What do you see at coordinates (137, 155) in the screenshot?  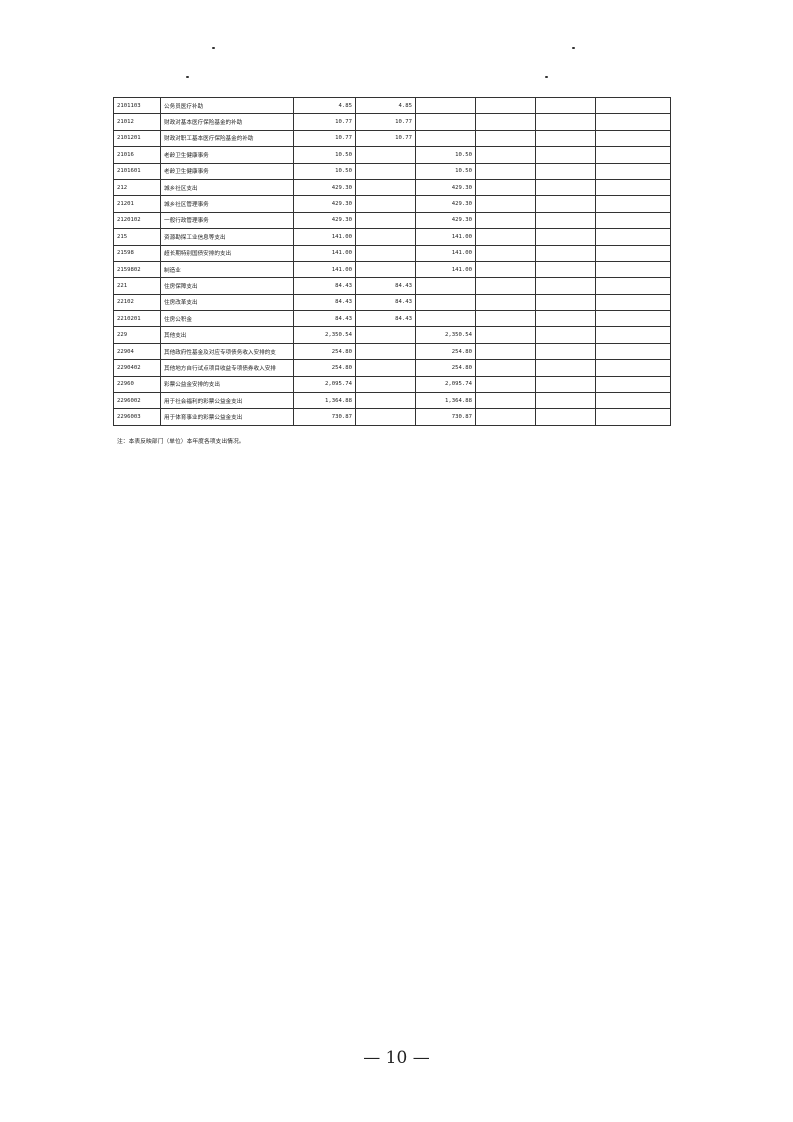 I see `cell-code: 21016` at bounding box center [137, 155].